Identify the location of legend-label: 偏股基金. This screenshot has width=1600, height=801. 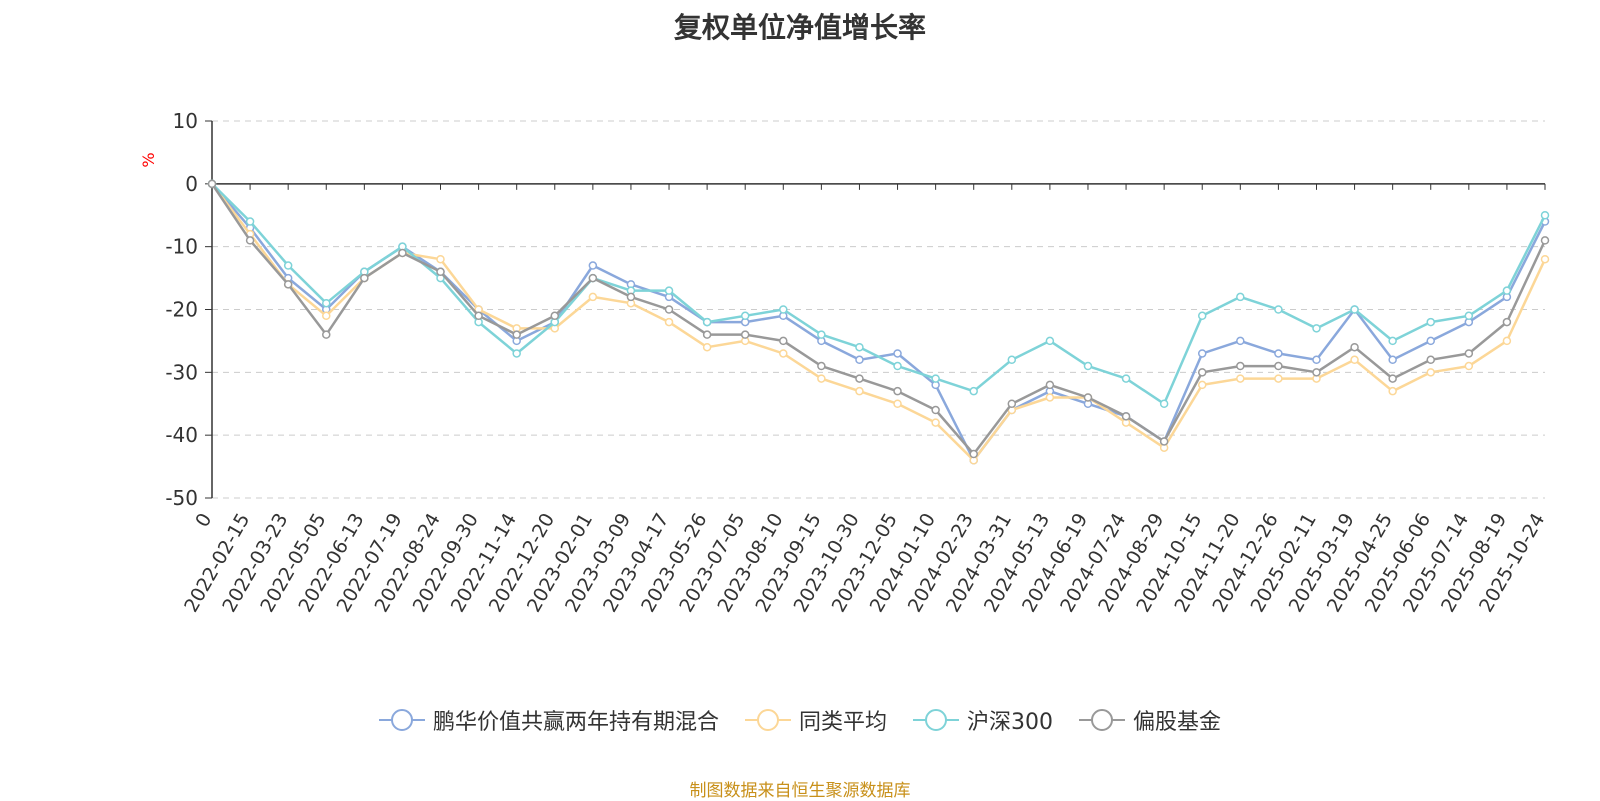
(1177, 722).